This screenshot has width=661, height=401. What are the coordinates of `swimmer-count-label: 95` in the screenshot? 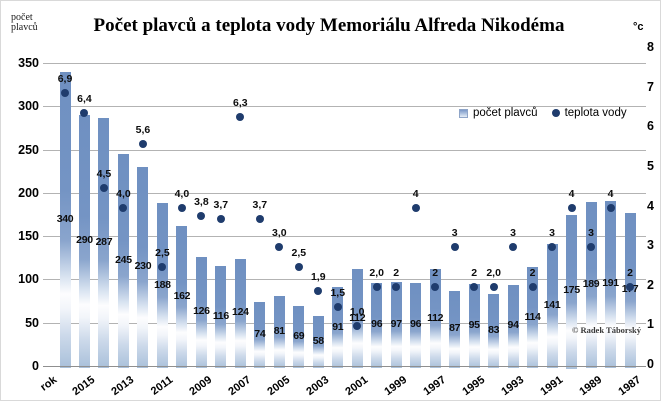 It's located at (474, 324).